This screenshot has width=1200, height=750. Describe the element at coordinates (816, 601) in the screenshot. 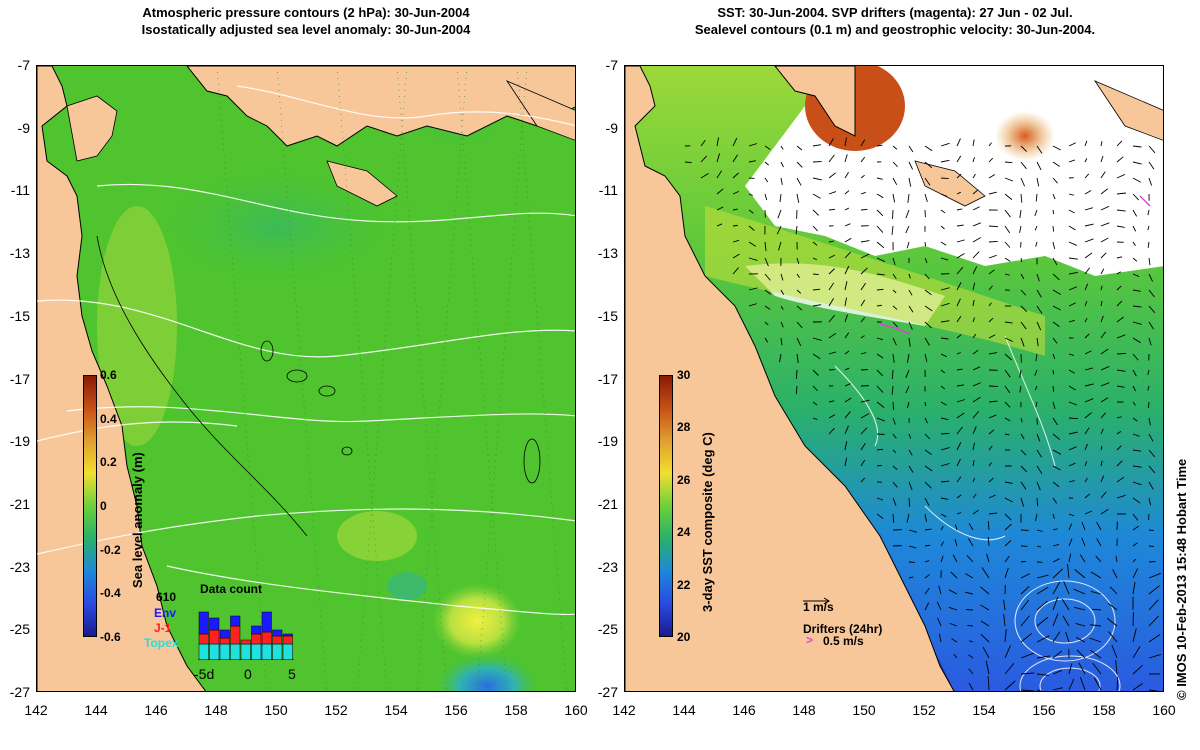

I see `velocity-arrow-icon` at that location.